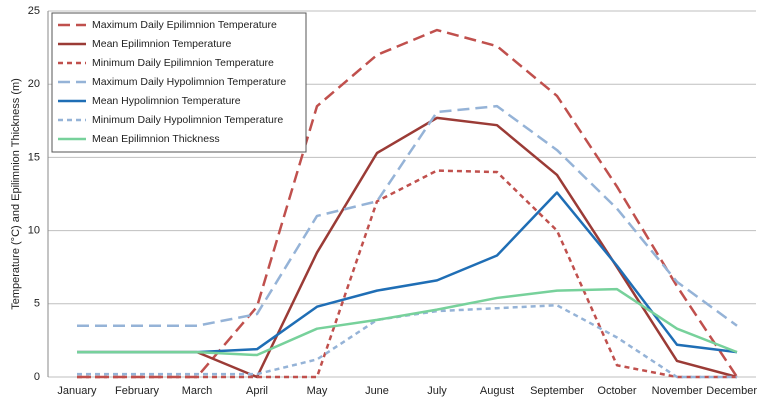  I want to click on x-tick-label: June, so click(377, 391).